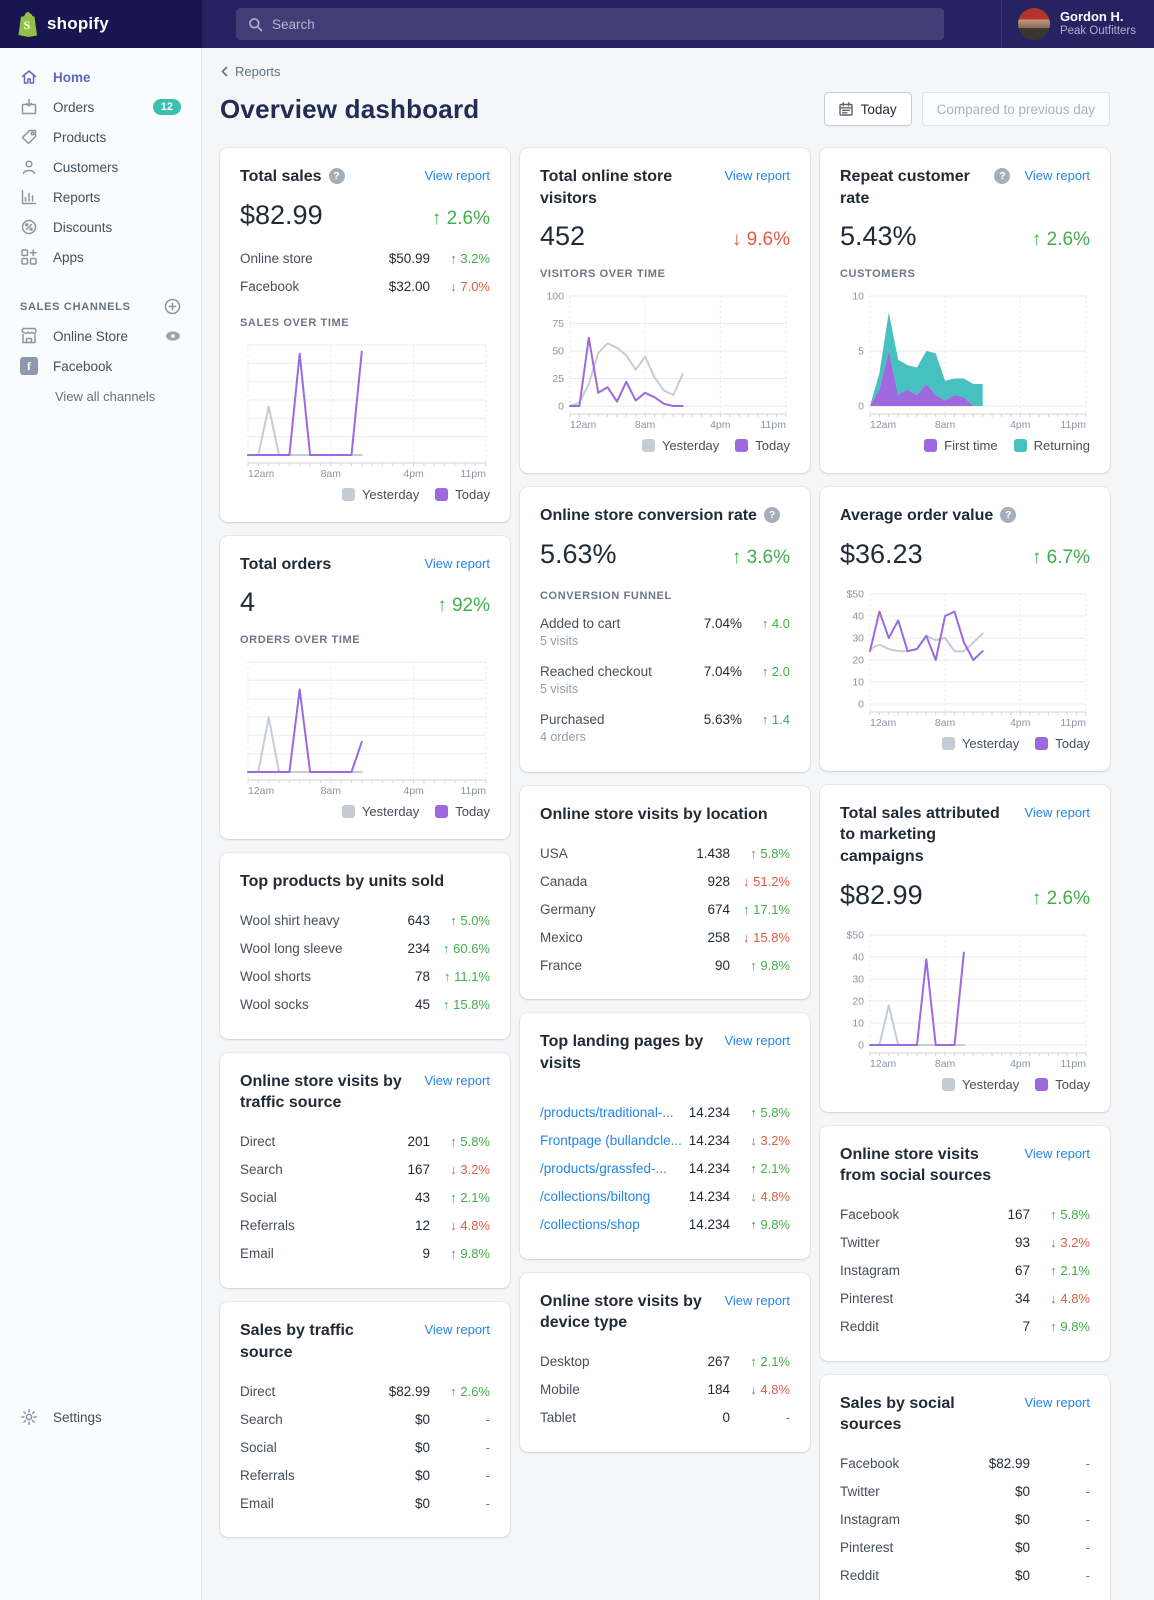 This screenshot has height=1600, width=1154. Describe the element at coordinates (881, 894) in the screenshot. I see `metric-value: $82.99` at that location.